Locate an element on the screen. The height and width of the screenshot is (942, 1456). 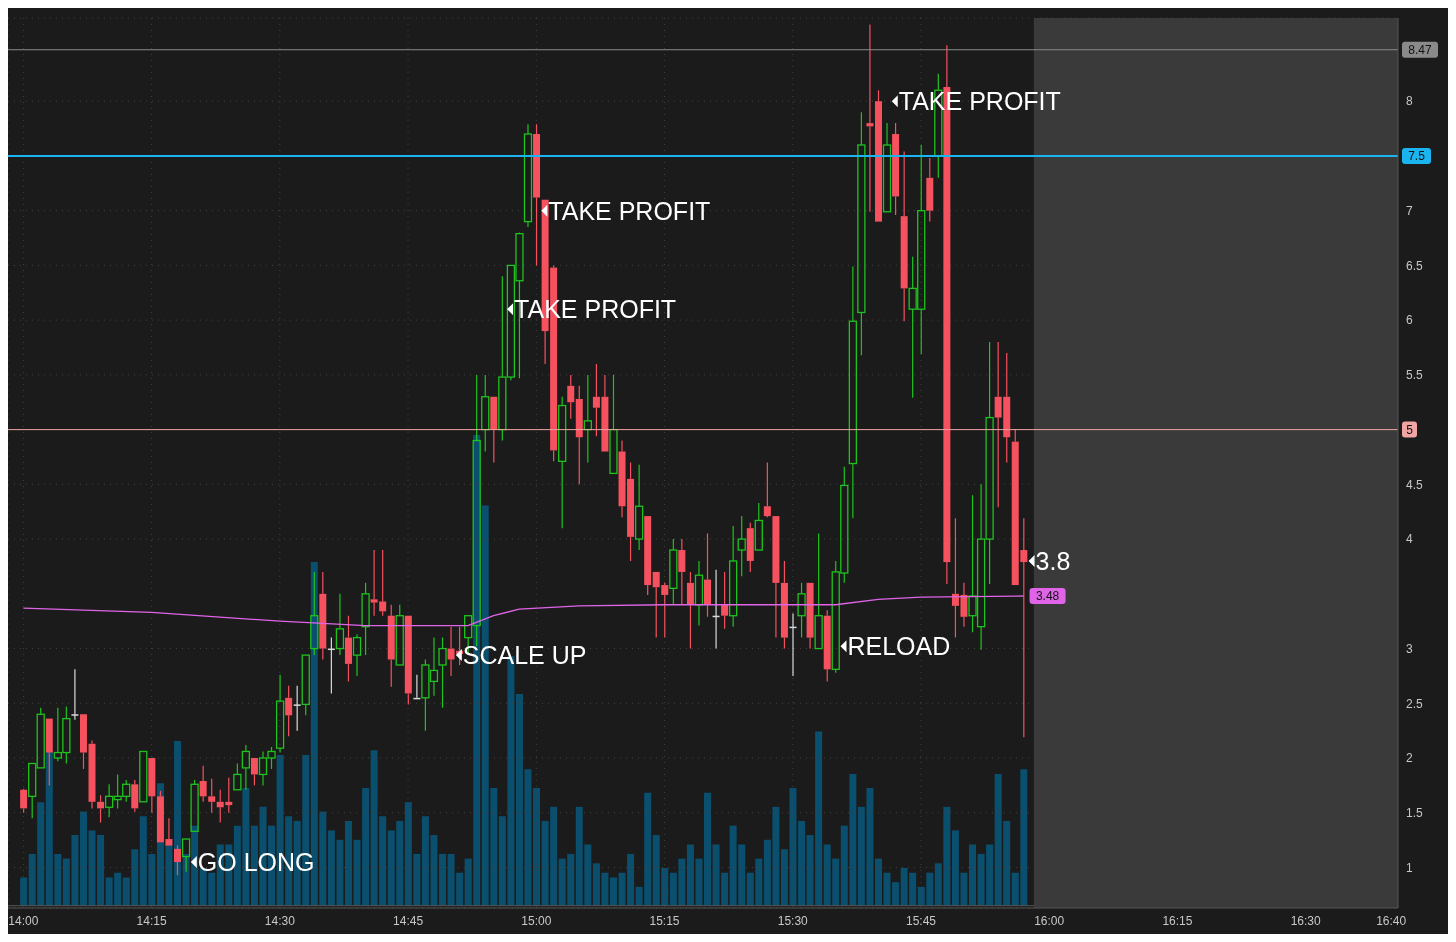
y-tick-label: 8 is located at coordinates (1409, 101).